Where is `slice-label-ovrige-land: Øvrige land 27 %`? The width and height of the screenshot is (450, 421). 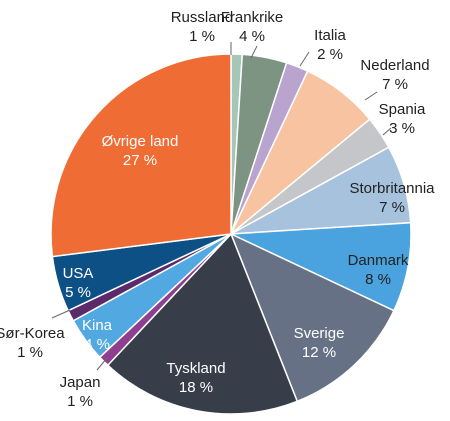 slice-label-ovrige-land: Øvrige land 27 % is located at coordinates (140, 151).